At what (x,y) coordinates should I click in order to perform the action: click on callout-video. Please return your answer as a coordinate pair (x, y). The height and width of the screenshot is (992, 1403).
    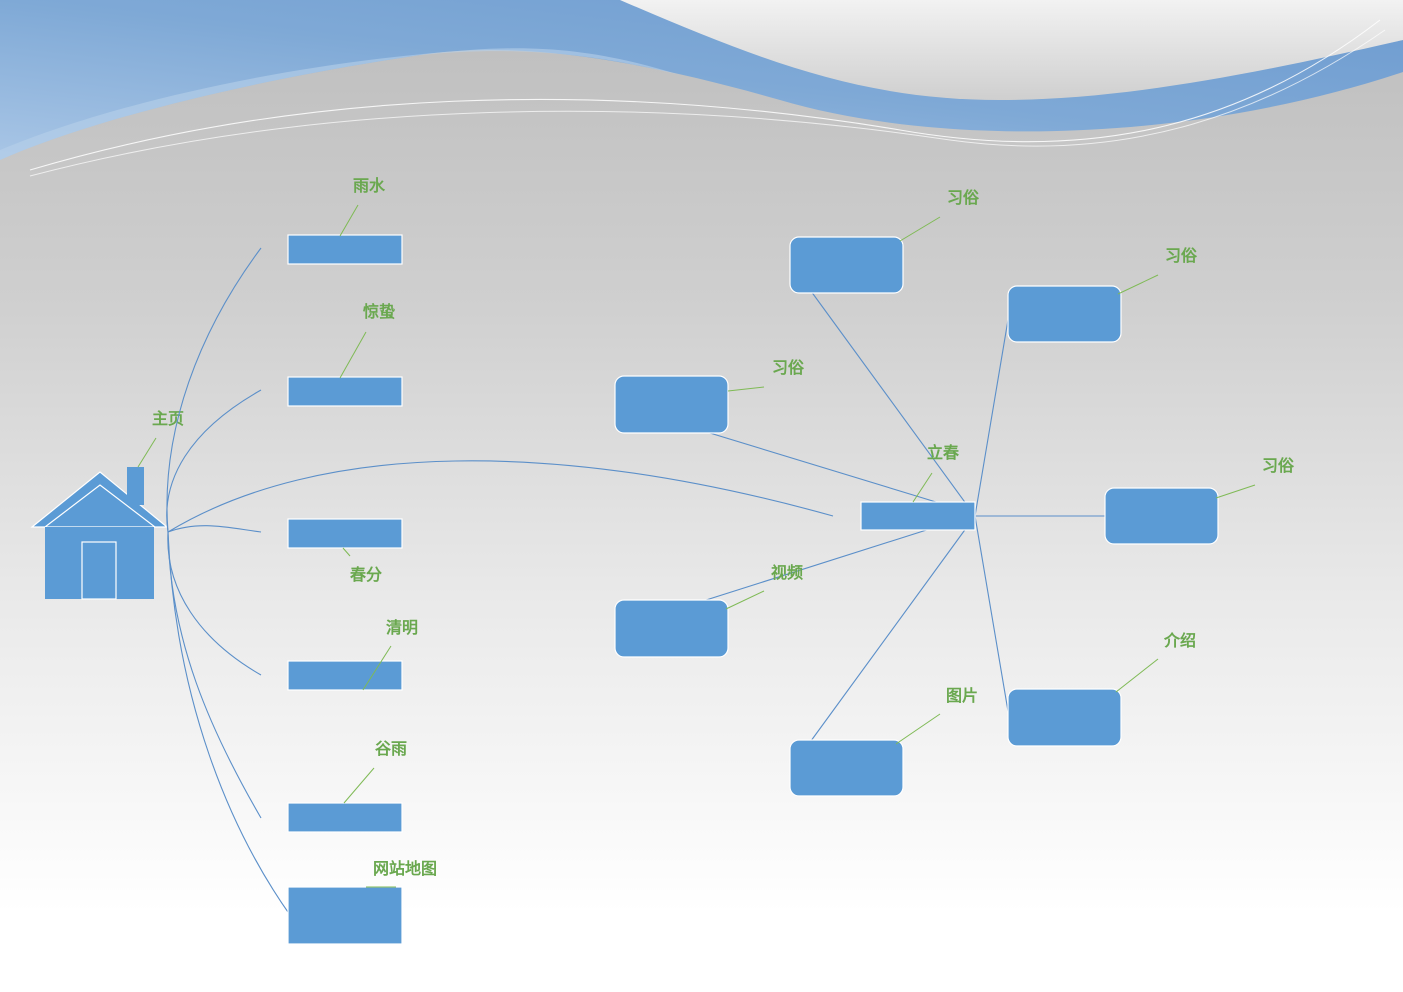
    Looking at the image, I should click on (745, 600).